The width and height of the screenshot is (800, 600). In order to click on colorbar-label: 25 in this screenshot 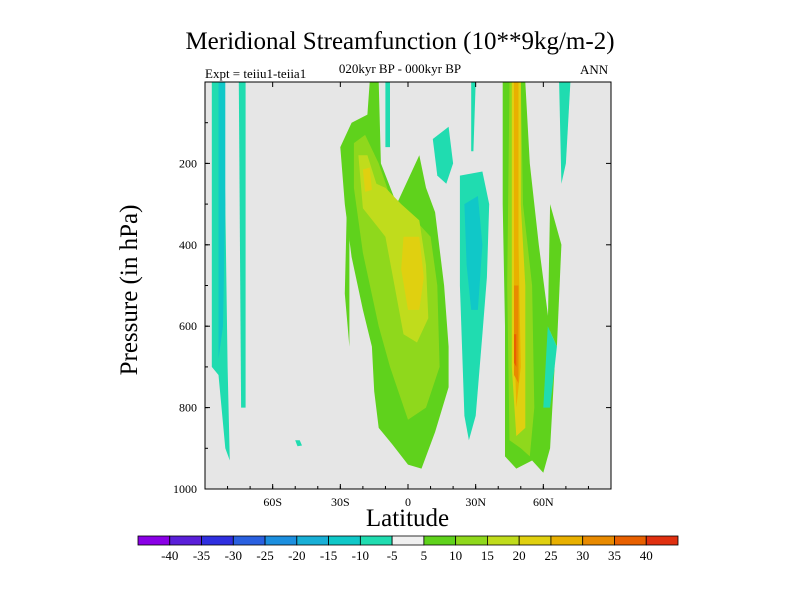, I will do `click(550, 555)`.